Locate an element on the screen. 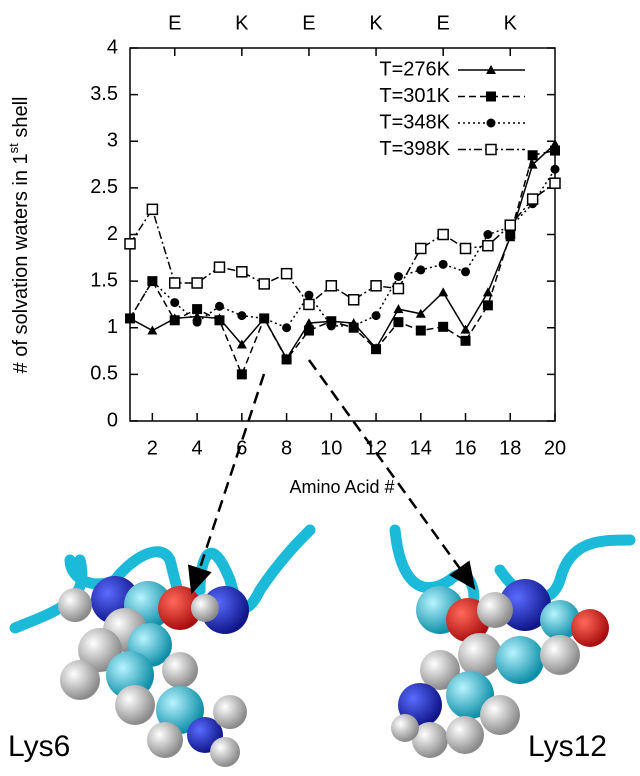  y-axis-label: # of solvation waters in 1st shell is located at coordinates (19, 235).